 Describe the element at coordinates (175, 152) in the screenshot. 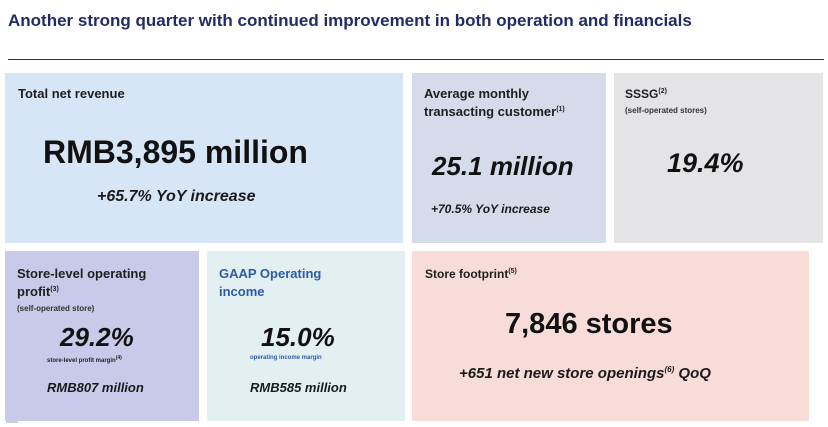

I see `revenue-value: RMB3,895 million` at that location.